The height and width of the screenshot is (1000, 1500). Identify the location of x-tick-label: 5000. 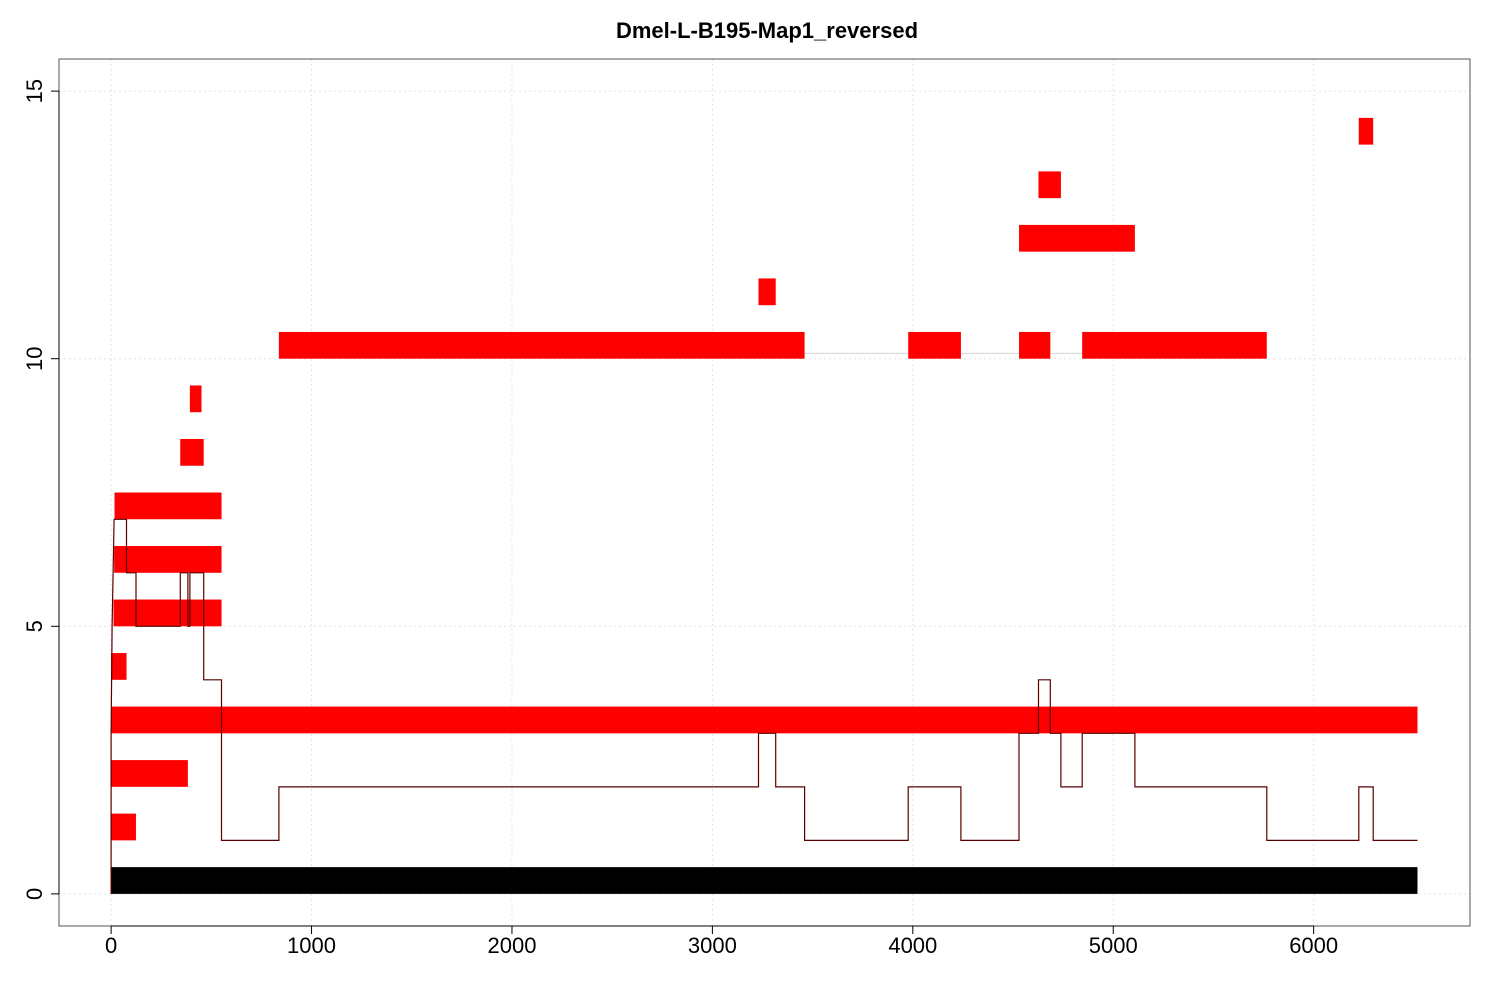
(1113, 945).